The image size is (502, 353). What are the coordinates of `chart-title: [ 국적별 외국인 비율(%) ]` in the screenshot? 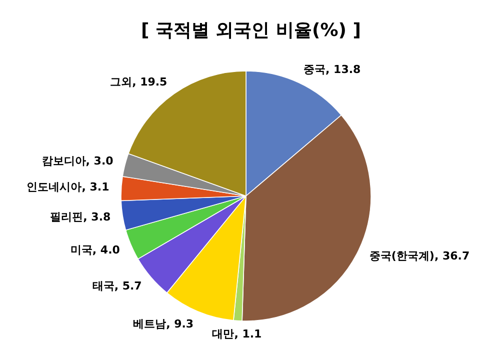 It's located at (251, 30).